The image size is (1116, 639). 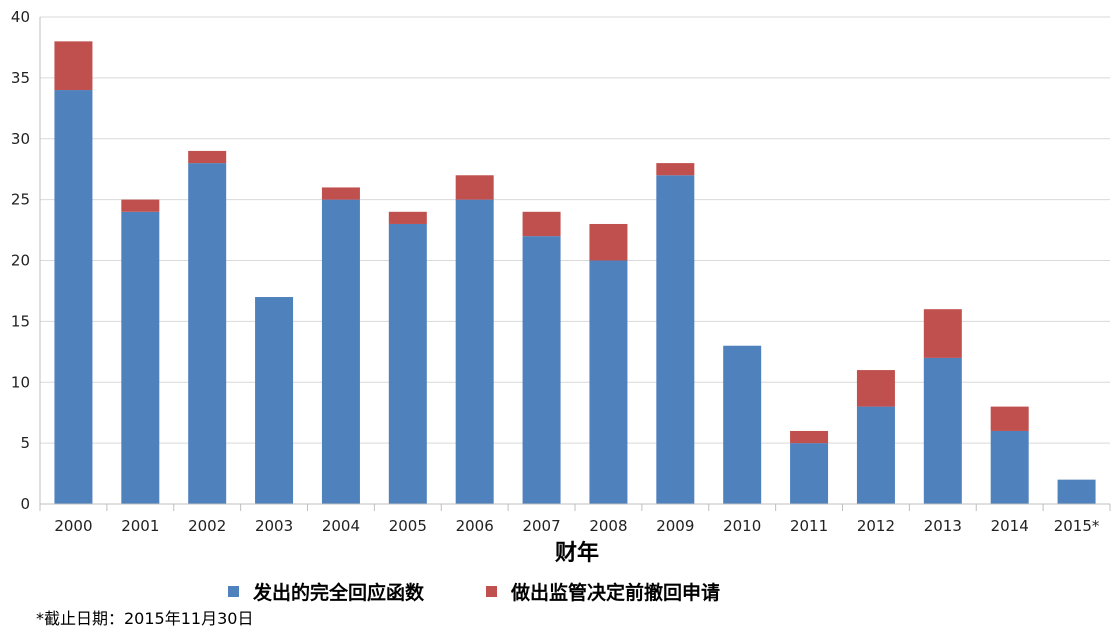 What do you see at coordinates (140, 526) in the screenshot?
I see `x-tick-label: 2001` at bounding box center [140, 526].